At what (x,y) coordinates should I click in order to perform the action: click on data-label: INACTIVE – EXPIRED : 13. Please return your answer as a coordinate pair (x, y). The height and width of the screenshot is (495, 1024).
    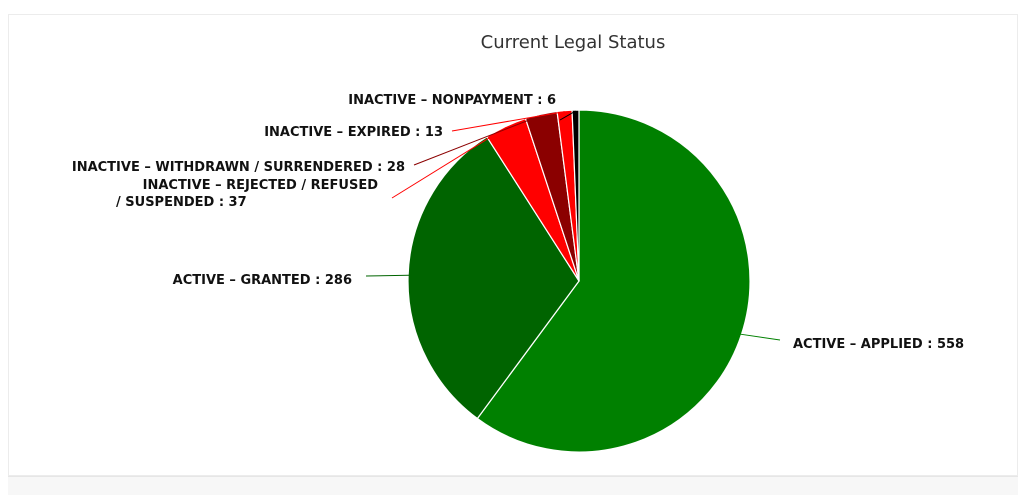
    Looking at the image, I should click on (353, 132).